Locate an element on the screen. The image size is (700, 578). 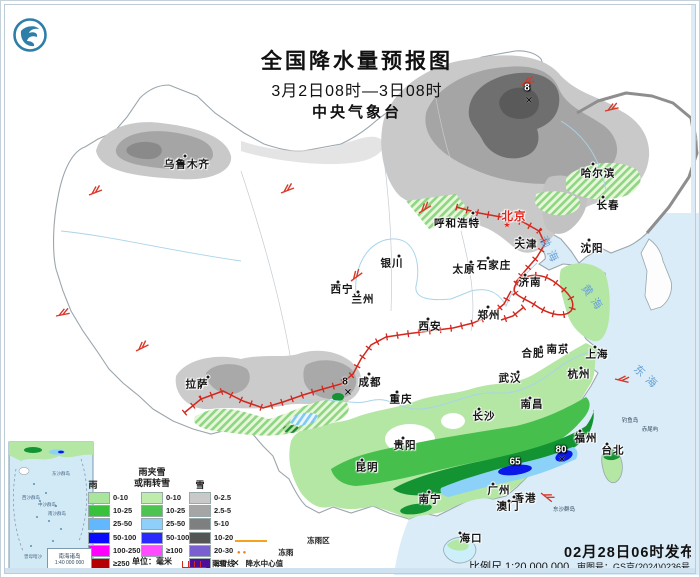
forecast-period: 3月2日08时—3日08时 is located at coordinates (357, 91).